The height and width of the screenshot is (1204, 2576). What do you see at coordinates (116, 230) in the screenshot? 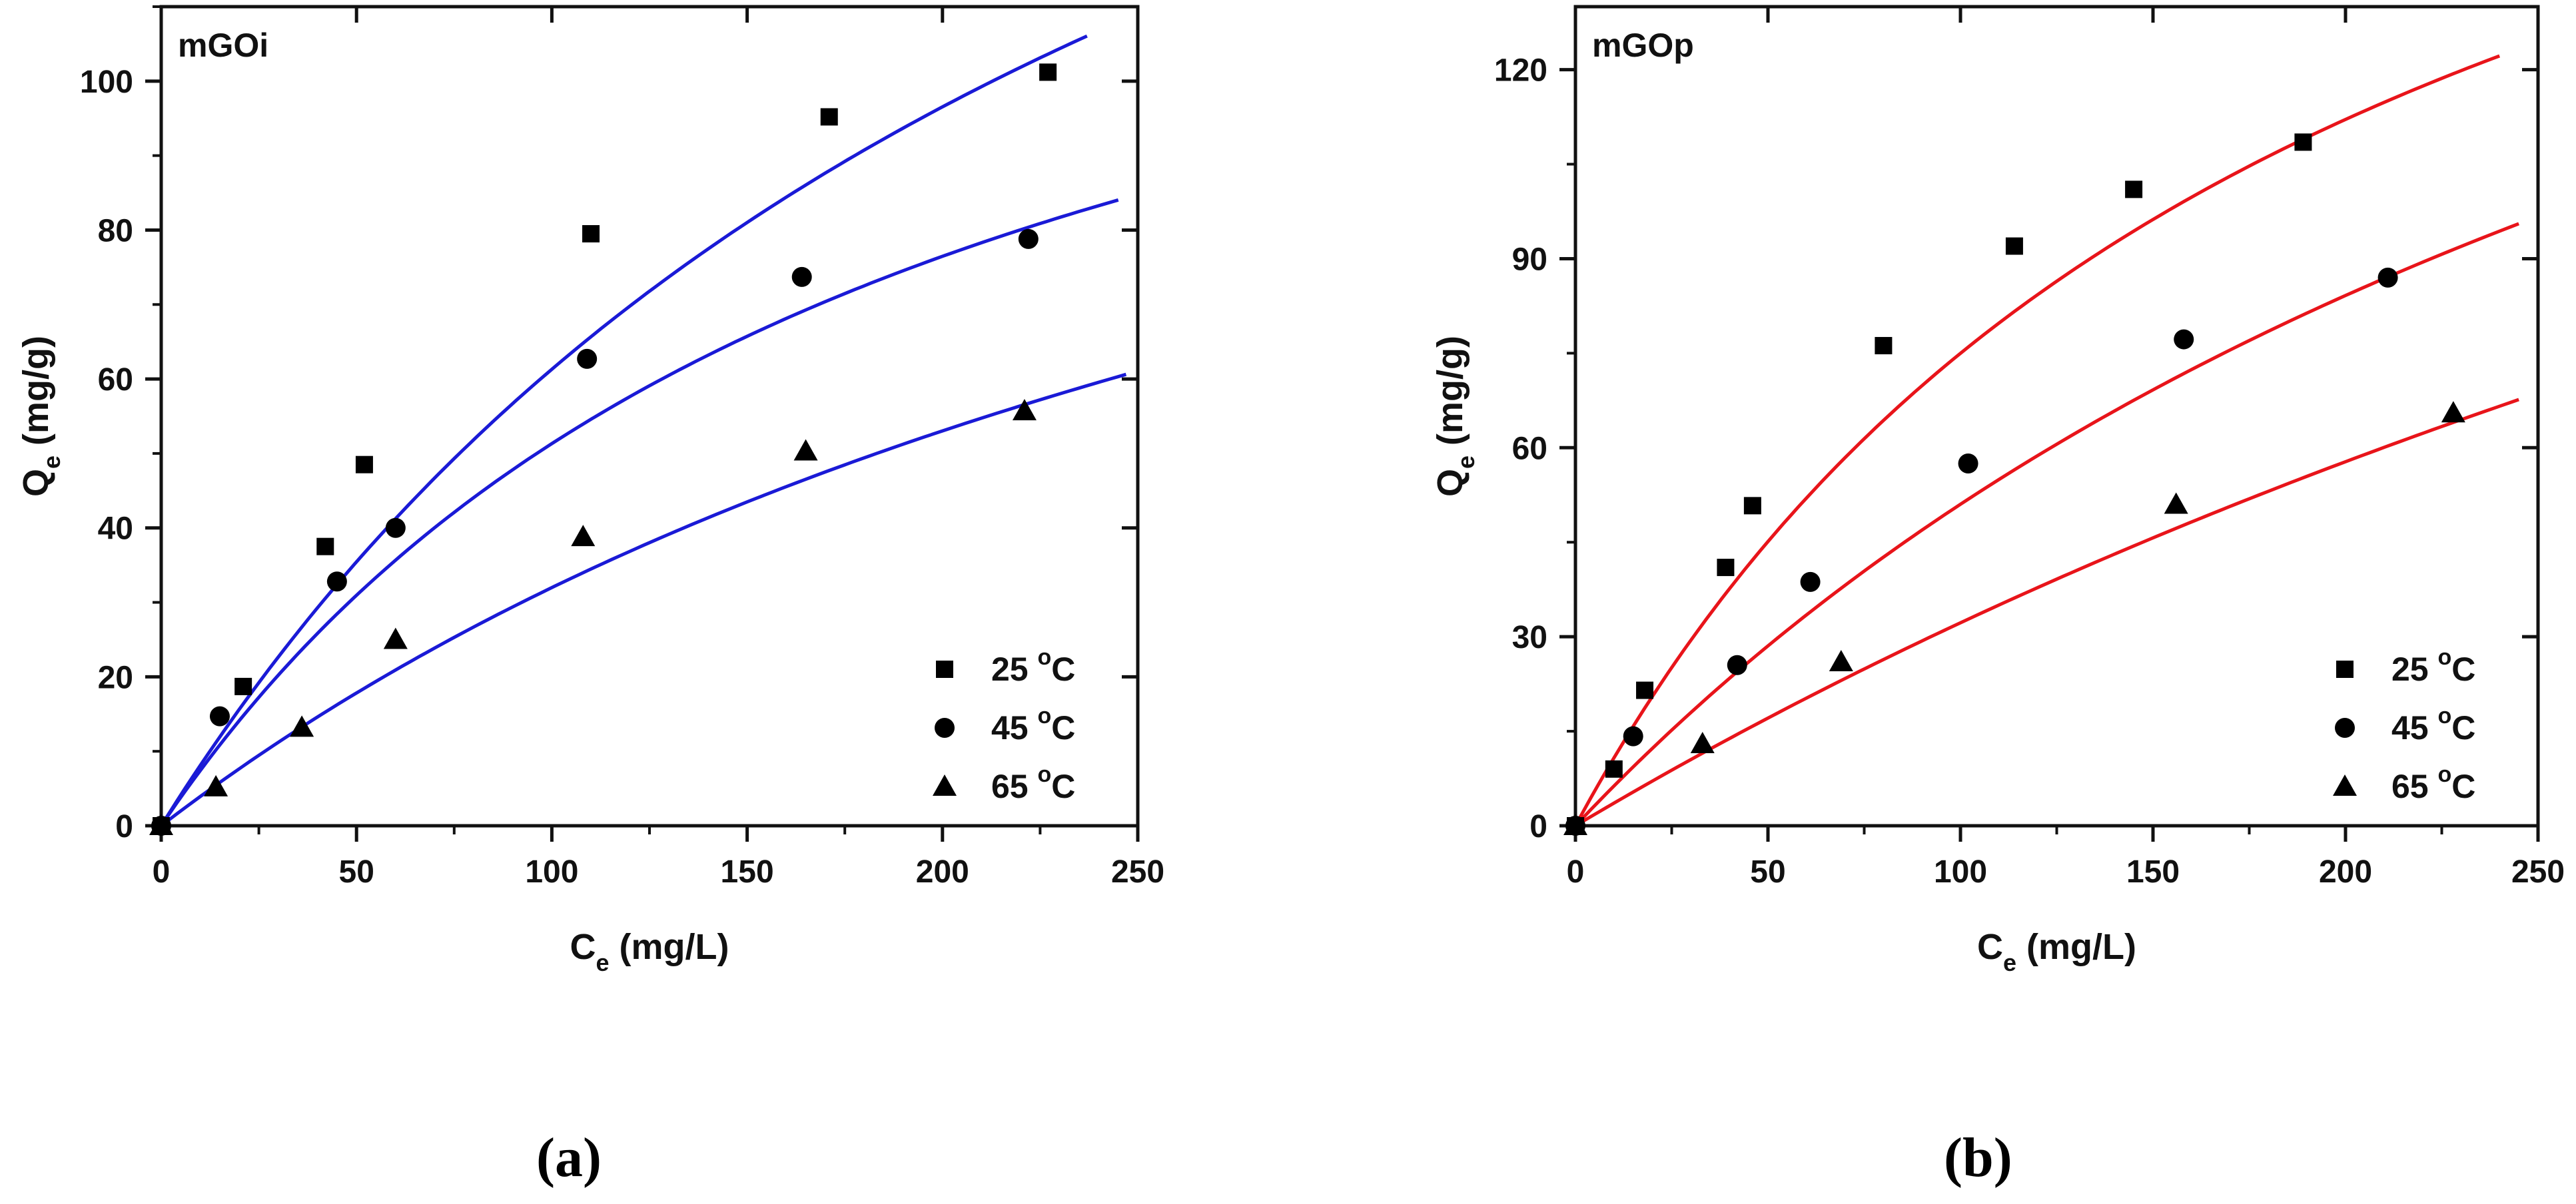
I see `y-tick-label: 80` at bounding box center [116, 230].